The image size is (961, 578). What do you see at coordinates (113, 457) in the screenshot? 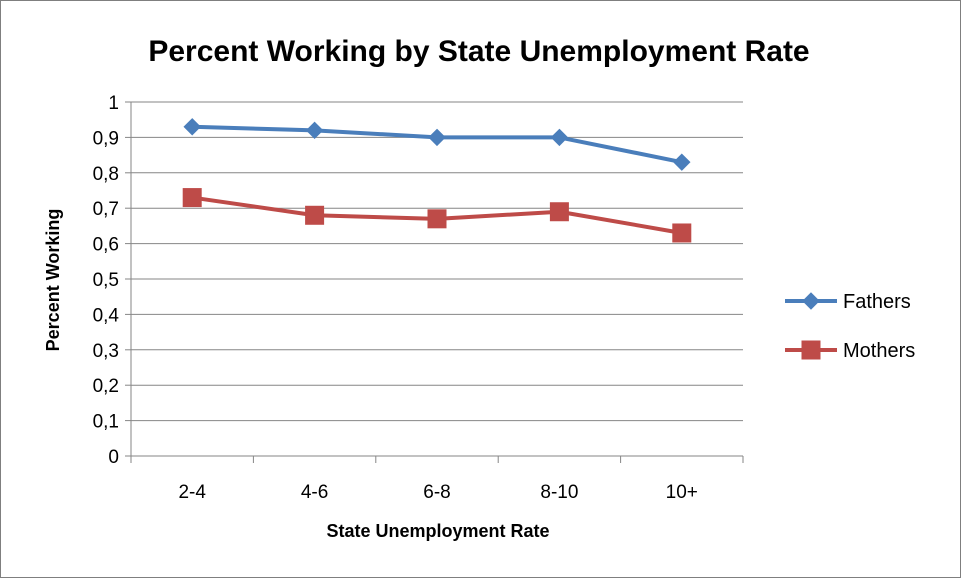
I see `y-tick-label: 0` at bounding box center [113, 457].